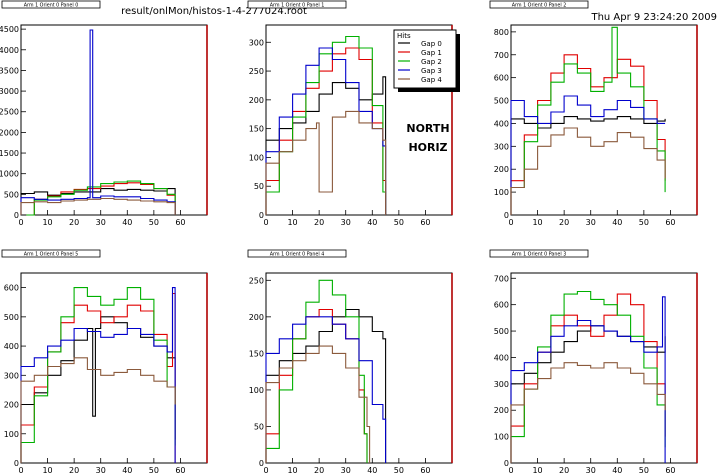 Image resolution: width=721 pixels, height=474 pixels. What do you see at coordinates (431, 71) in the screenshot?
I see `legend-label: Gap 3` at bounding box center [431, 71].